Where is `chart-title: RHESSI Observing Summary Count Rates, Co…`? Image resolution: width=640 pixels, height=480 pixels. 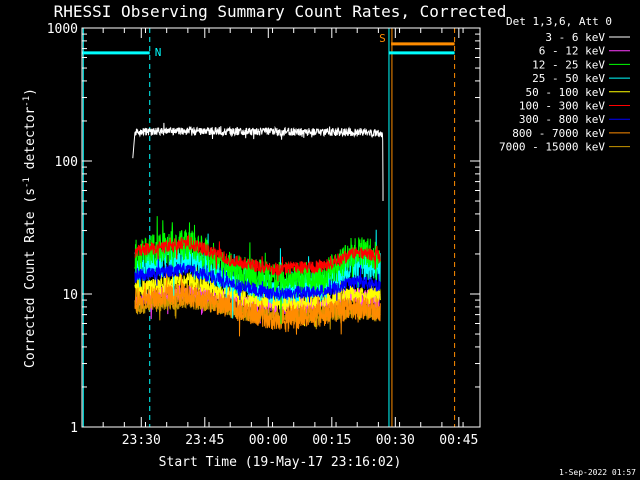 chart-title: RHESSI Observing Summary Count Rates, Co… is located at coordinates (280, 11).